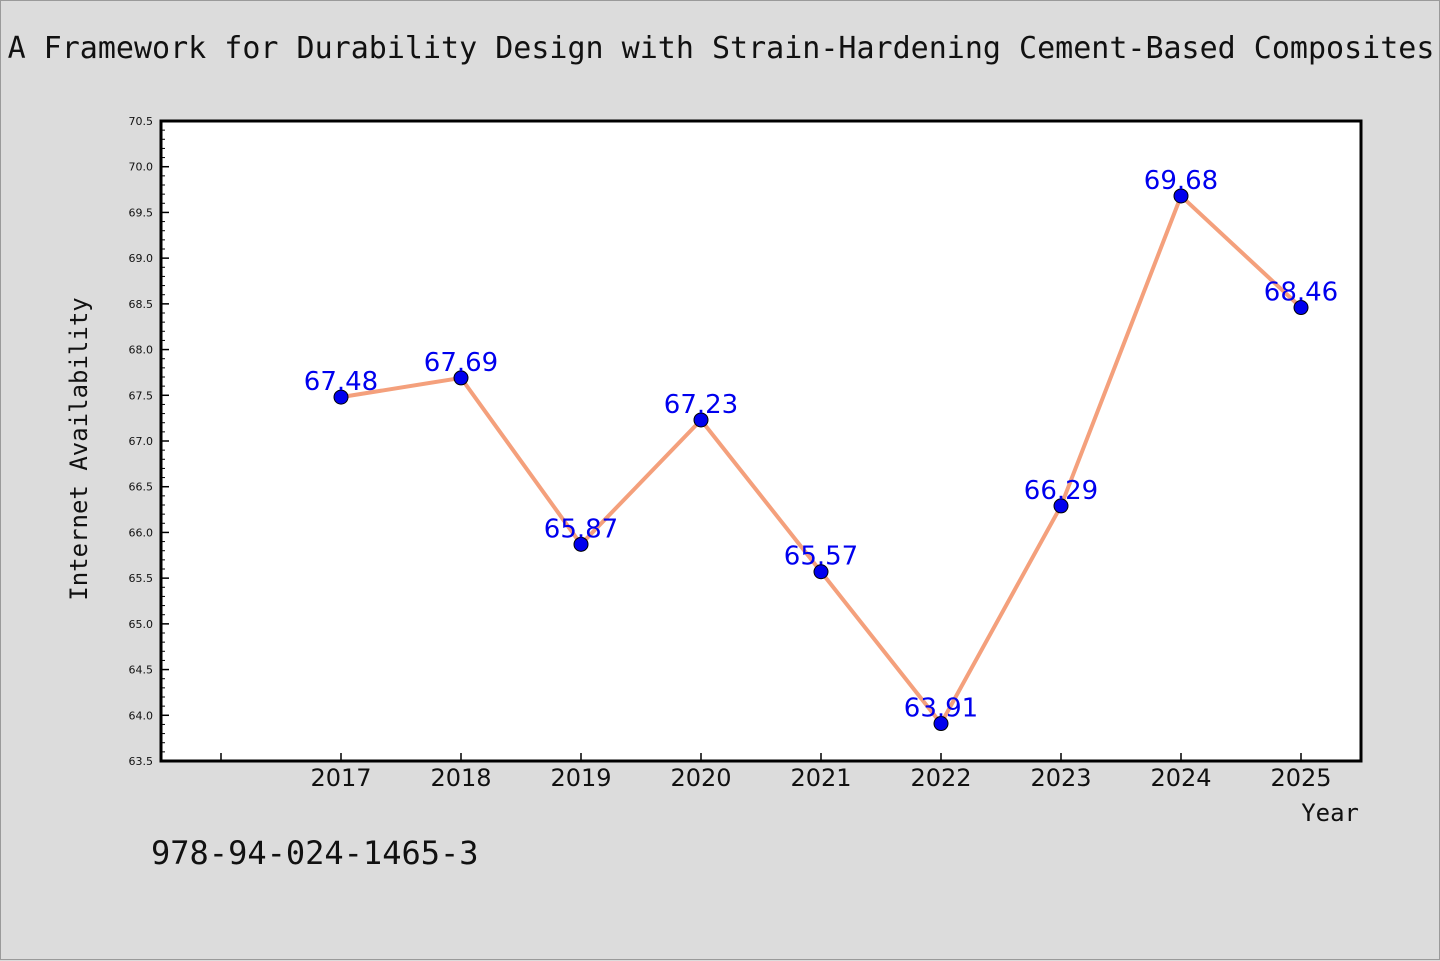 The width and height of the screenshot is (1440, 961). Describe the element at coordinates (1300, 778) in the screenshot. I see `x-tick-label: 2025` at that location.